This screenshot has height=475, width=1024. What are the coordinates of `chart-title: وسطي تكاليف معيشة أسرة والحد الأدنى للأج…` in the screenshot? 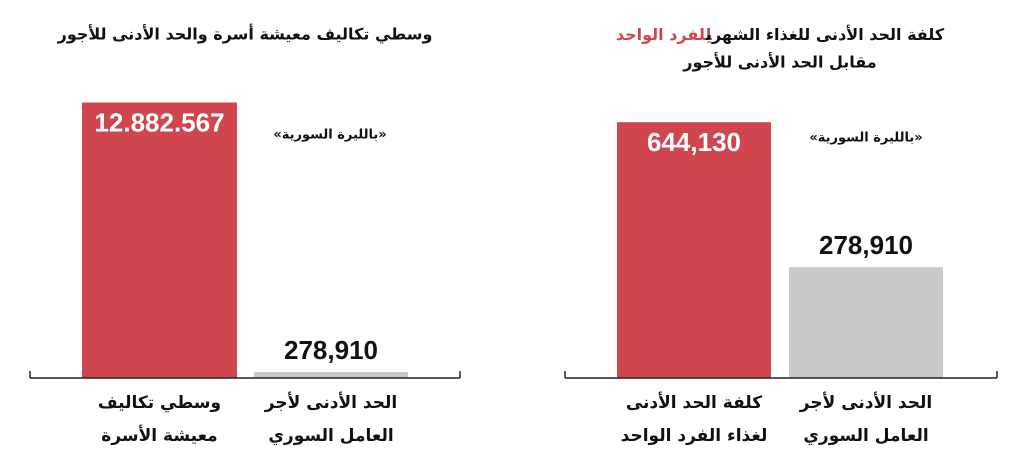 It's located at (245, 34).